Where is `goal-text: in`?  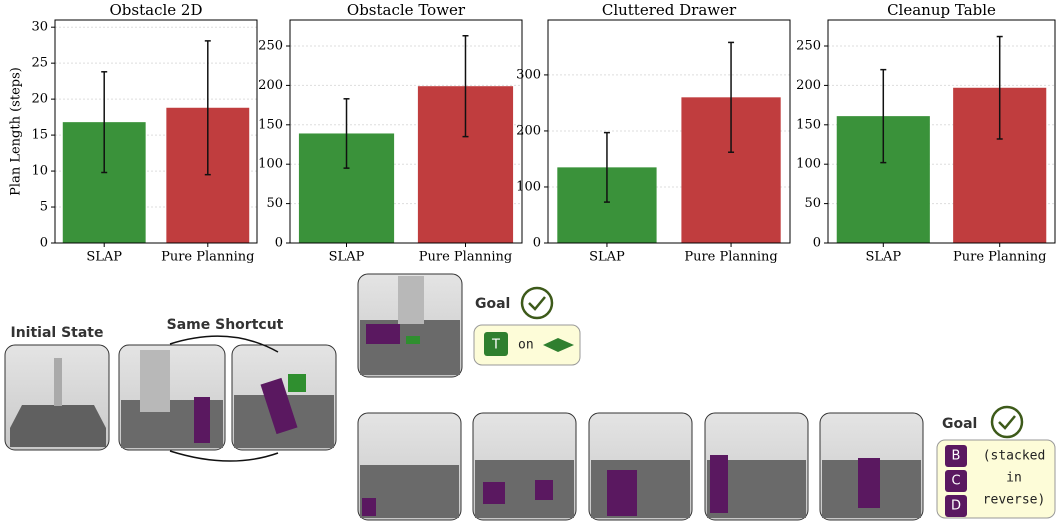 goal-text: in is located at coordinates (1014, 478).